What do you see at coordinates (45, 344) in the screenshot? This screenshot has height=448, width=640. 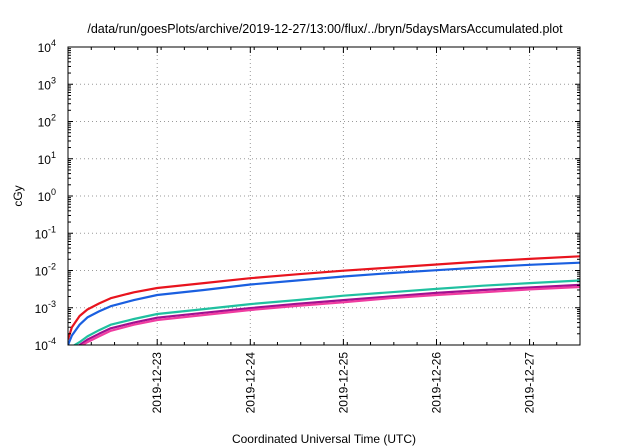 I see `y-tick-label: 10⁻⁴` at bounding box center [45, 344].